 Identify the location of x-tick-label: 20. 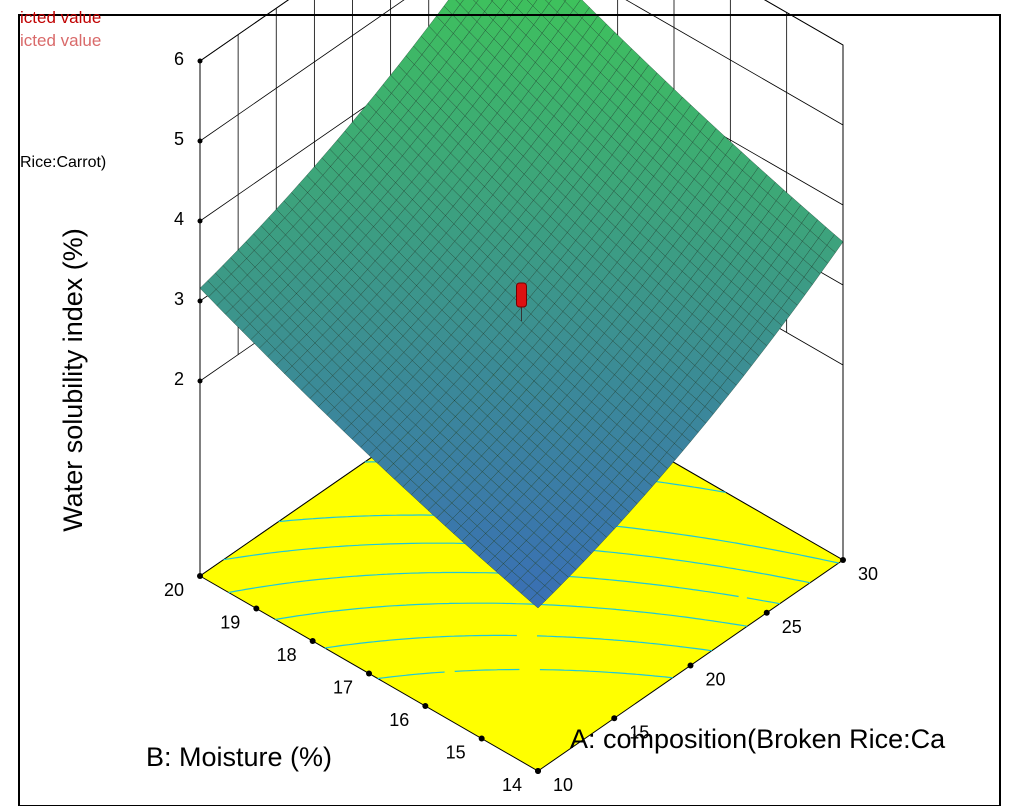
(716, 680).